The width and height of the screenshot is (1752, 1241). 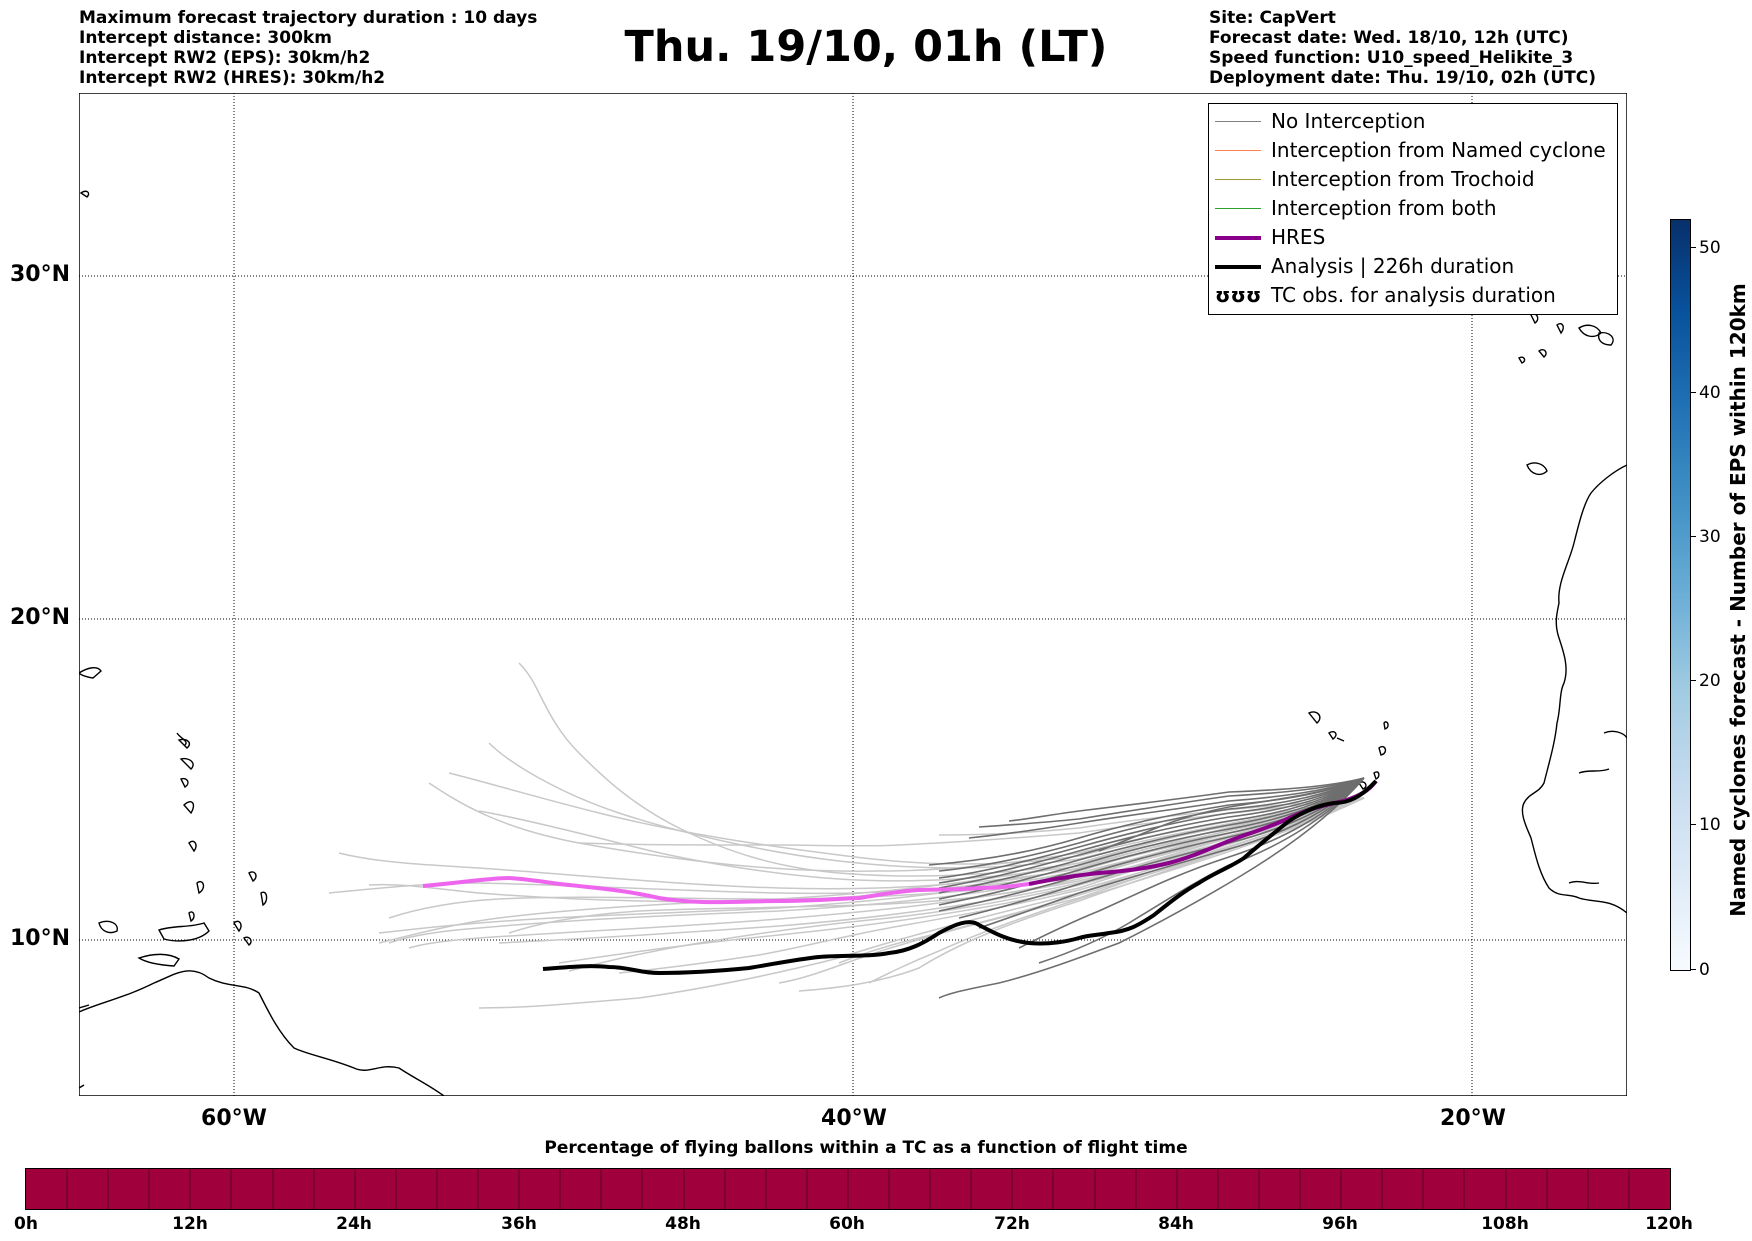 What do you see at coordinates (234, 1118) in the screenshot?
I see `lon-label-60w: 60°W` at bounding box center [234, 1118].